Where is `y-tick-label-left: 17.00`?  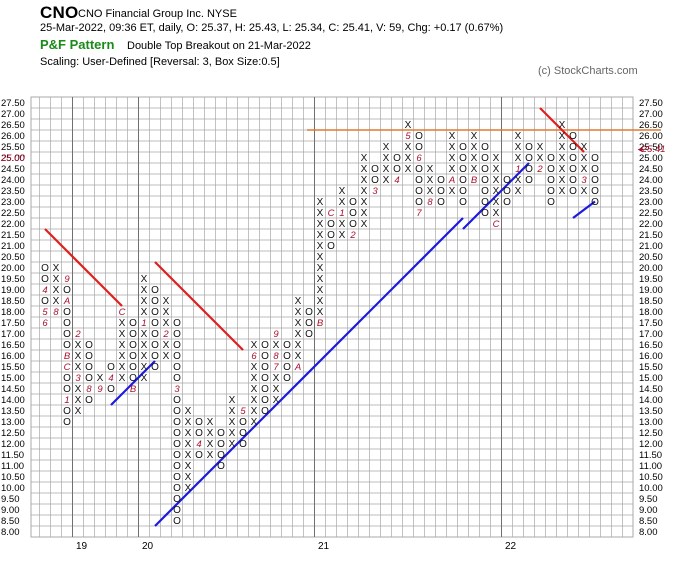 y-tick-label-left: 17.00 is located at coordinates (13, 334).